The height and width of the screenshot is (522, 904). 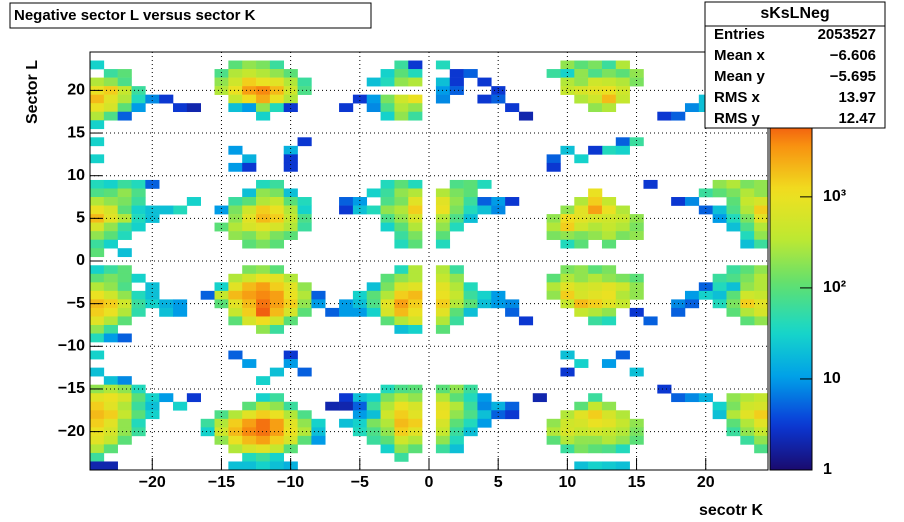 I want to click on y-tick-label: 10, so click(x=76, y=175).